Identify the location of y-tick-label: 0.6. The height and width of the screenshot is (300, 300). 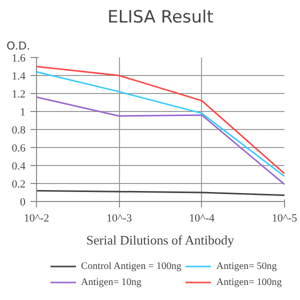
(19, 148).